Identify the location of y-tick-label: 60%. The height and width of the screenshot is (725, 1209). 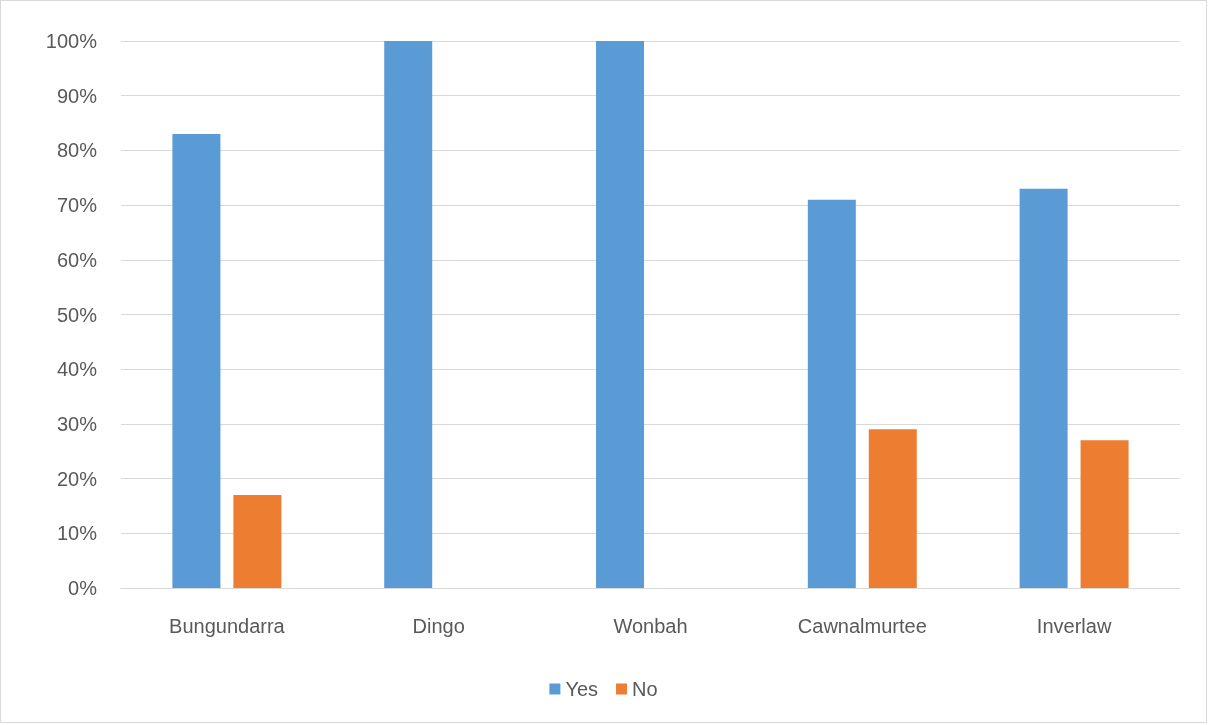
(77, 259).